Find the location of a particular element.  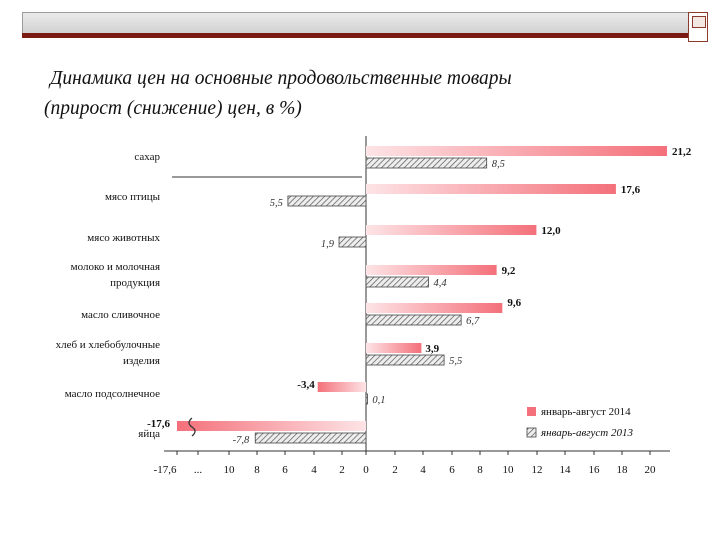

data-label-2013: 0,1 is located at coordinates (378, 400).